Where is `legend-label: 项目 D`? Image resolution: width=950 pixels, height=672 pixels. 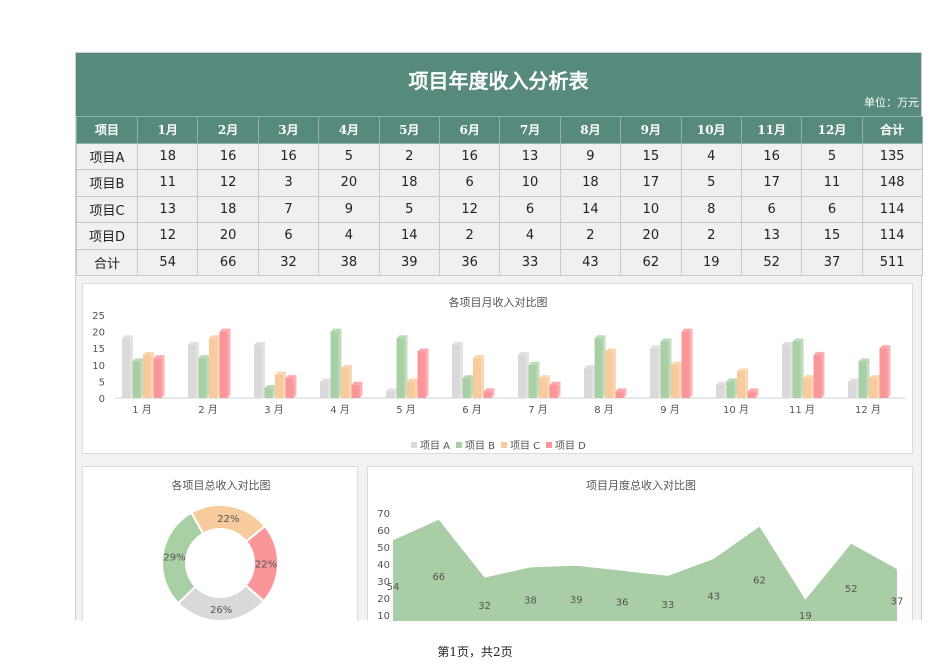 legend-label: 项目 D is located at coordinates (570, 446).